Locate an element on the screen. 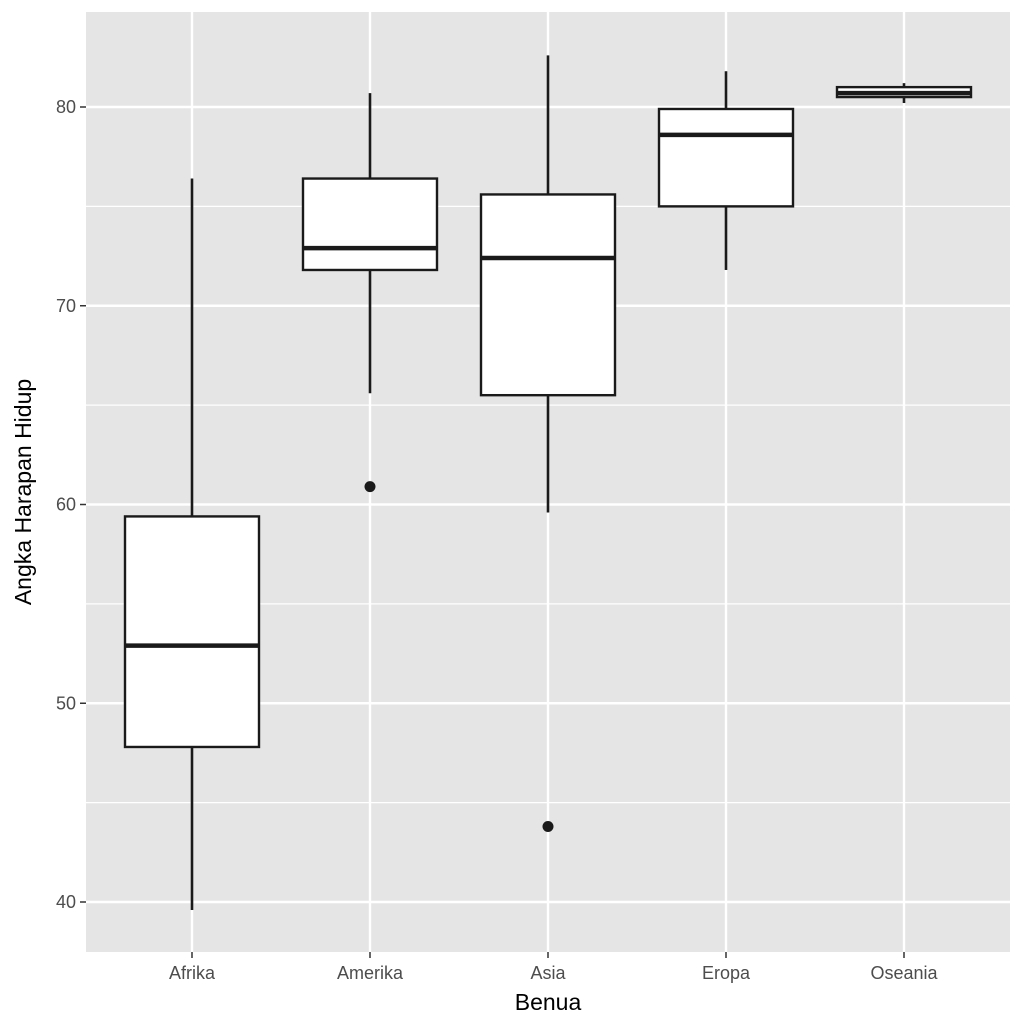  y-axis-title: Angka Harapan Hidup is located at coordinates (23, 492).